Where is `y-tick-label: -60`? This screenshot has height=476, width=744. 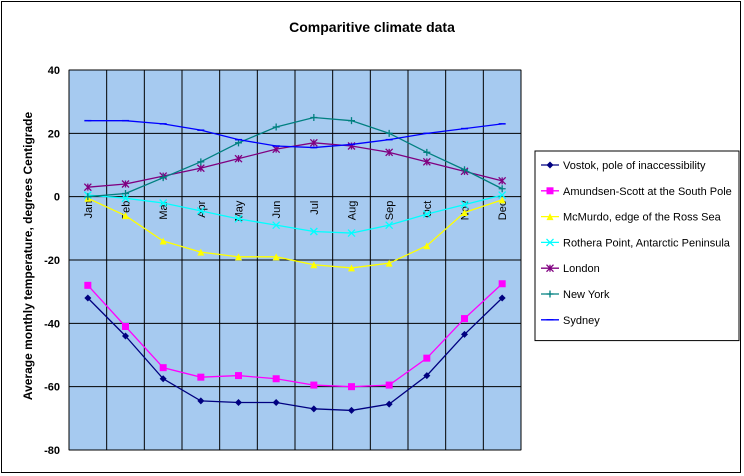
y-tick-label: -60 is located at coordinates (52, 388).